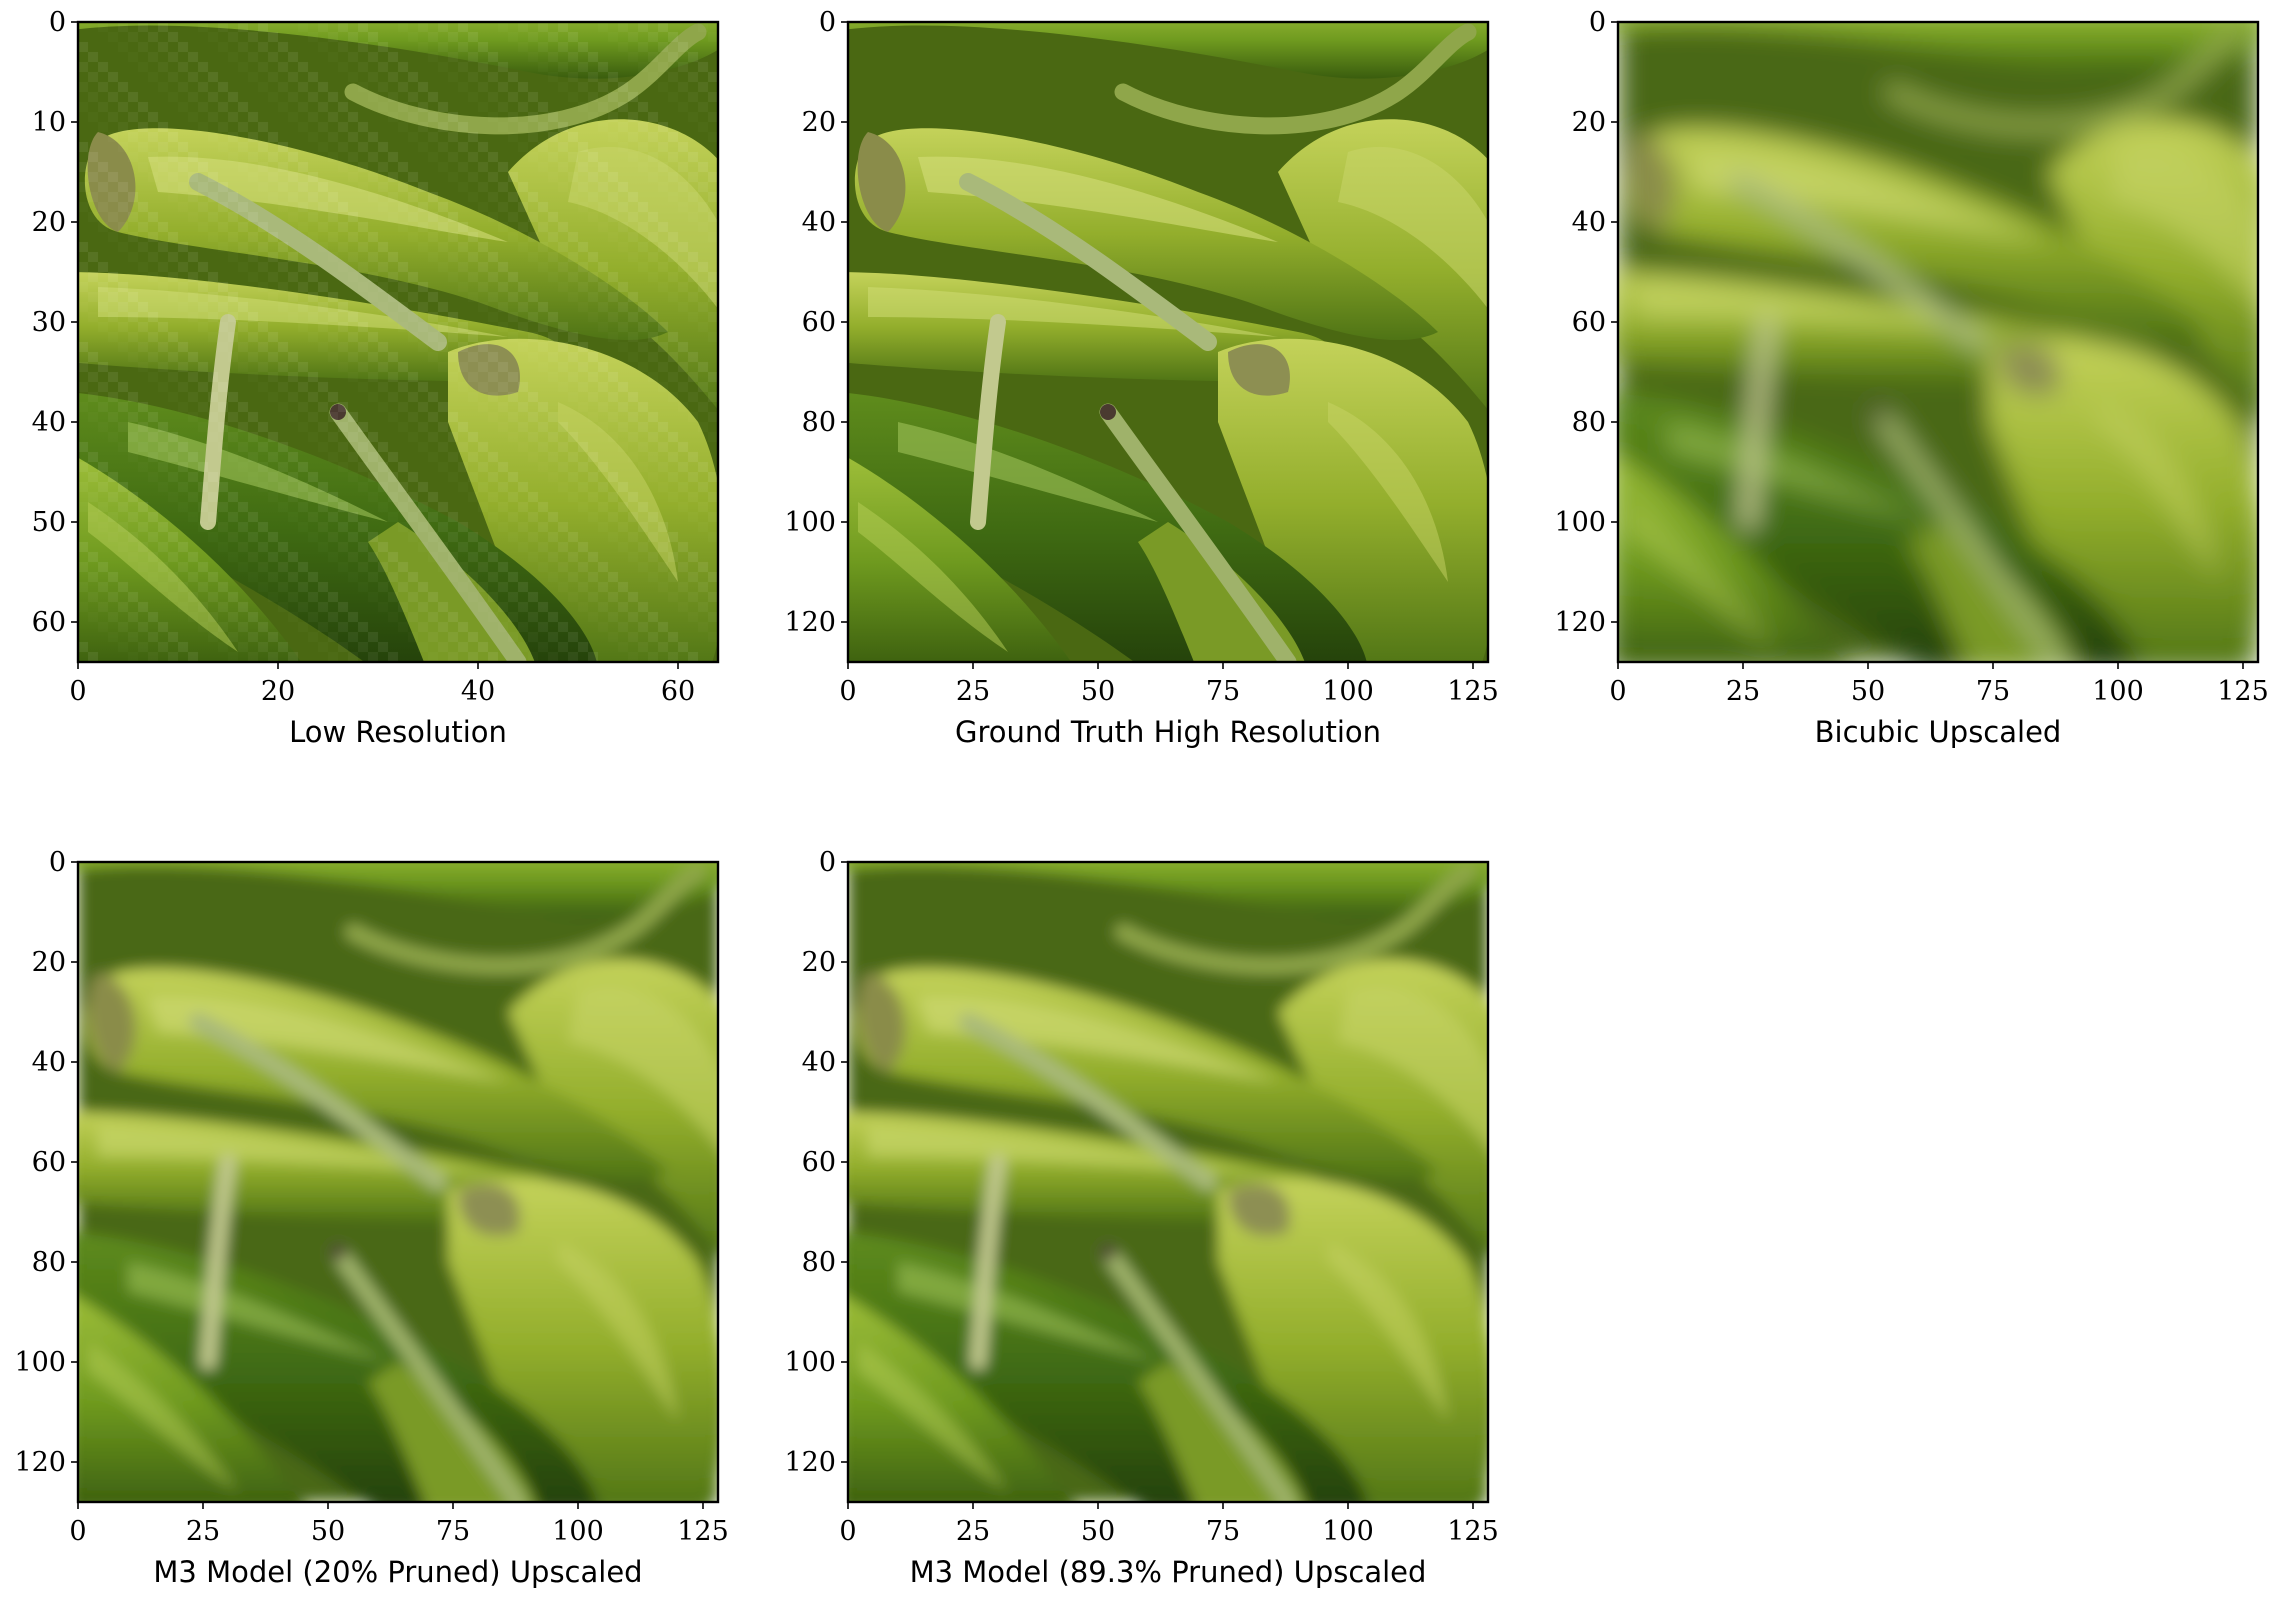 The image size is (2279, 1615). I want to click on panel-caption: M3 Model (20% Pruned) Upscaled, so click(397, 1572).